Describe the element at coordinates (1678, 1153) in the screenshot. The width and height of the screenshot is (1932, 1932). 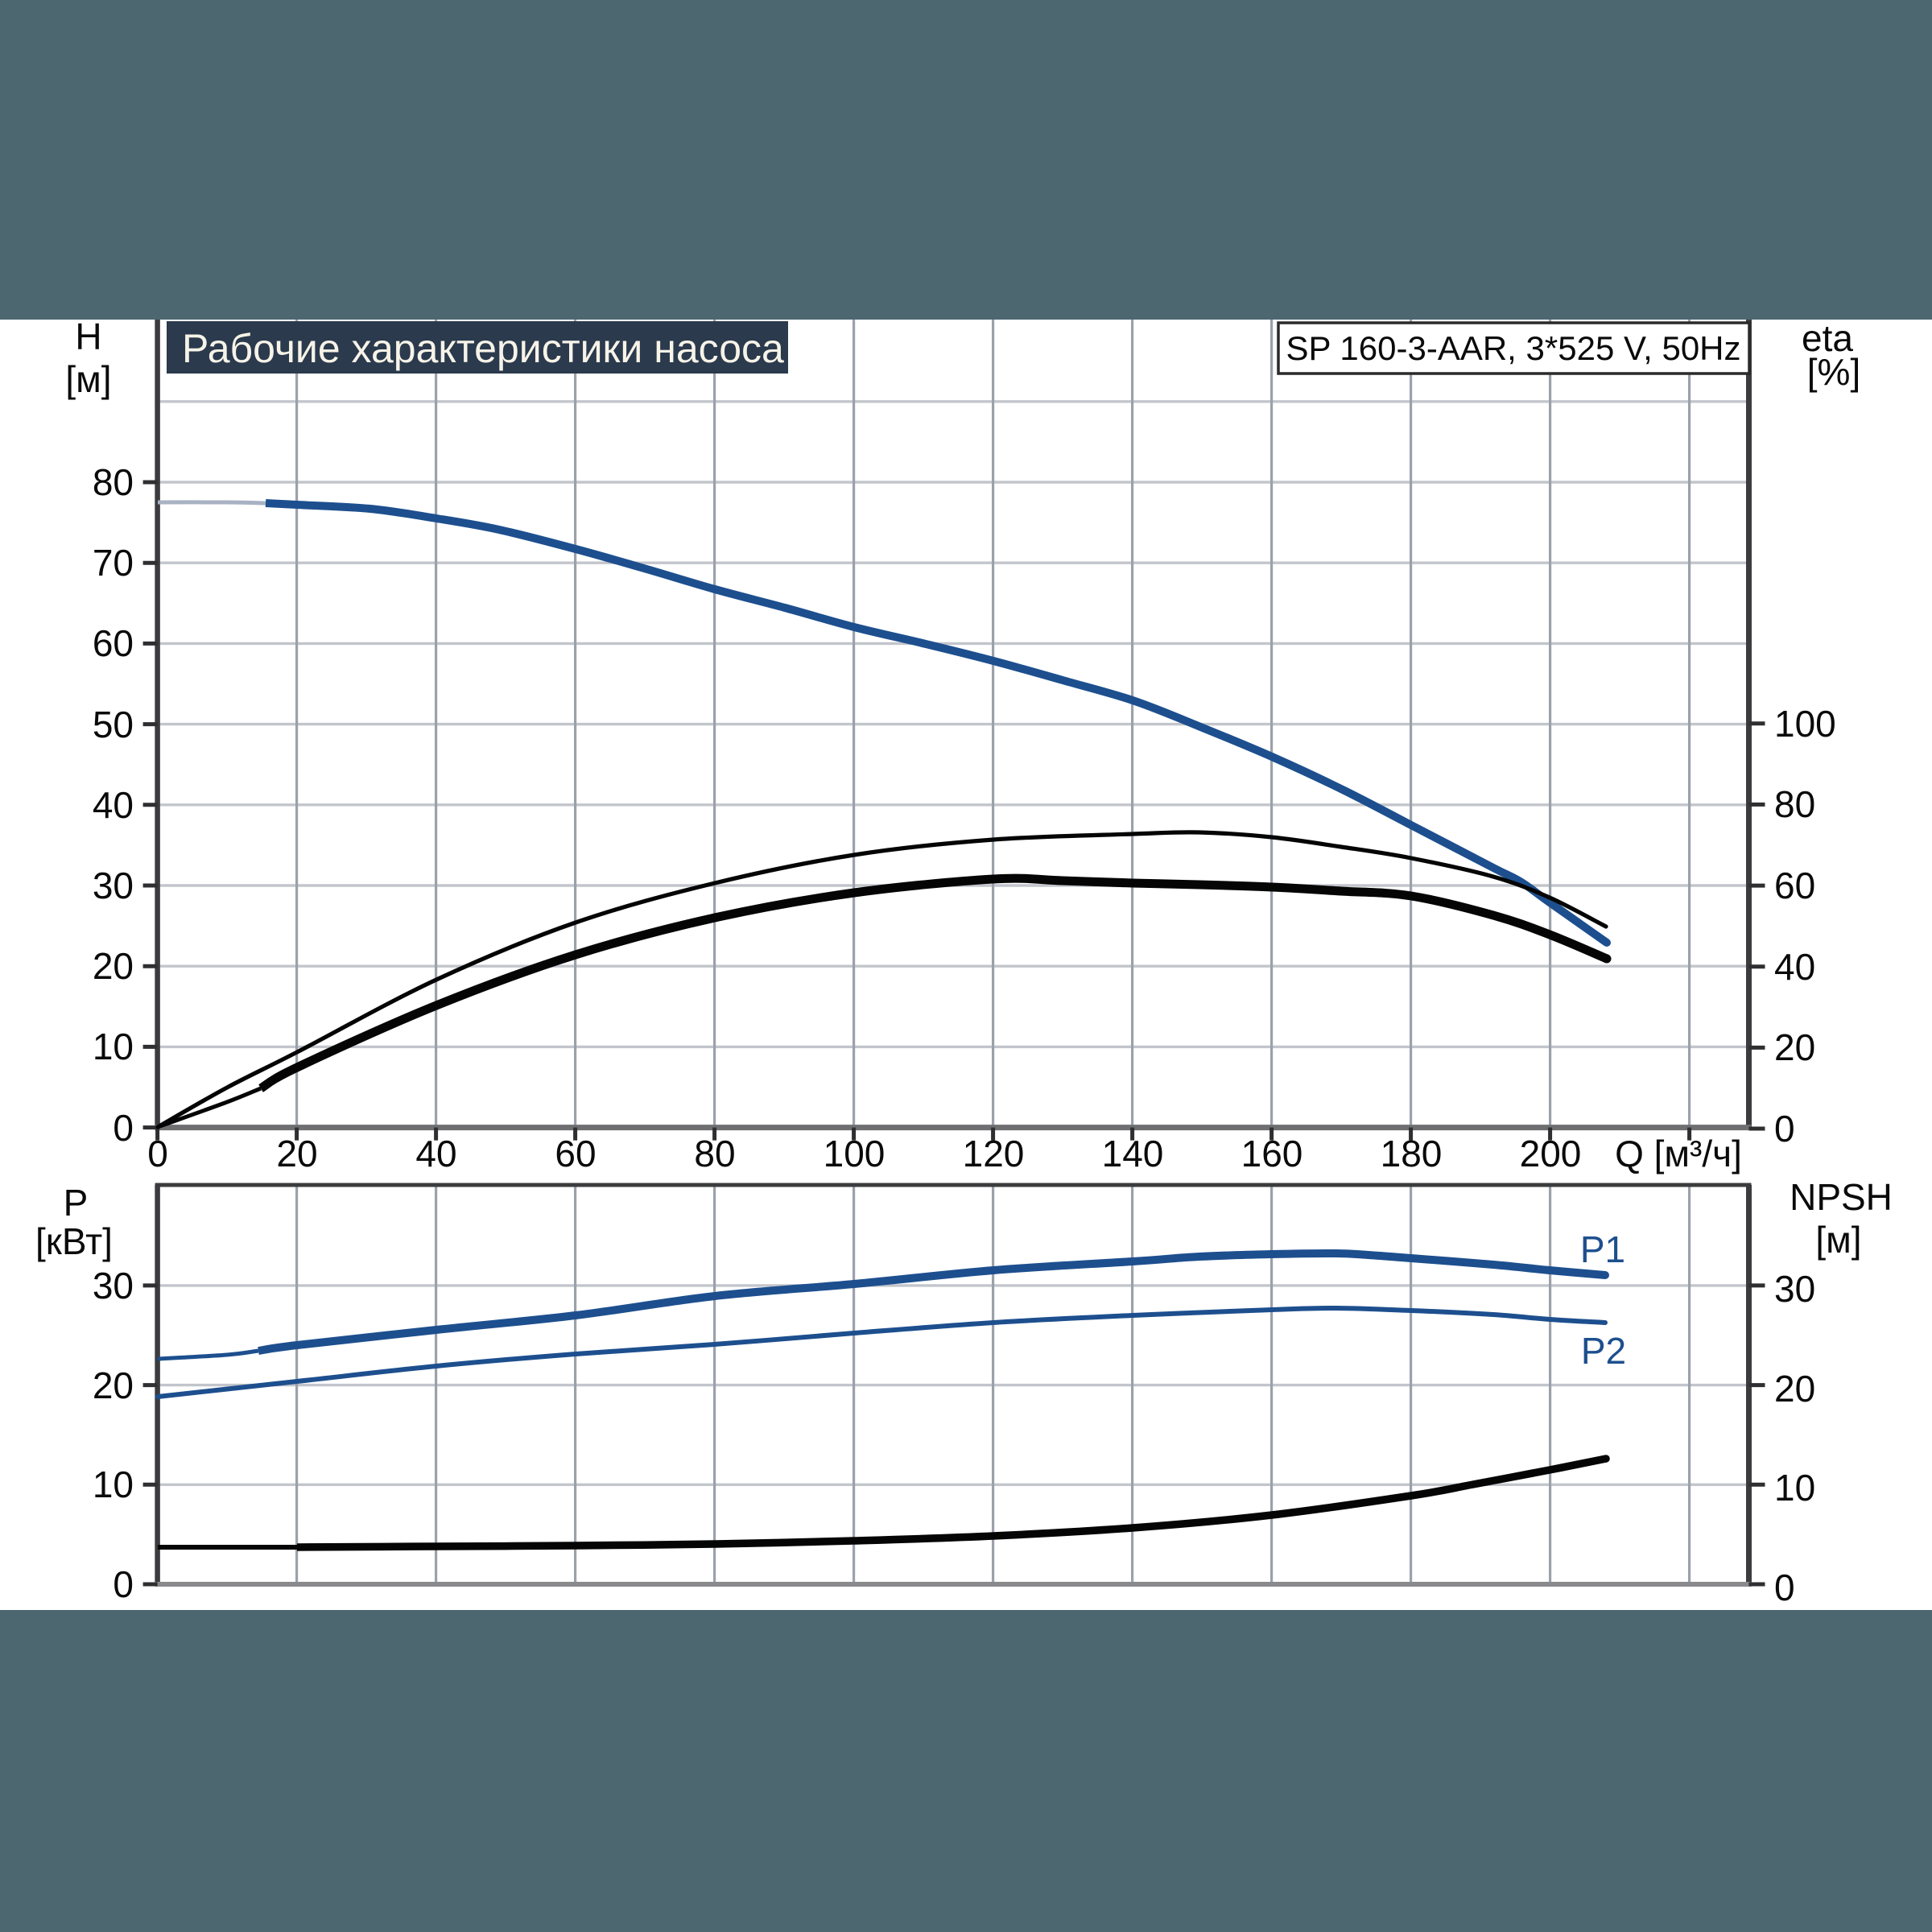
I see `svg-text: Q [м³/ч]` at that location.